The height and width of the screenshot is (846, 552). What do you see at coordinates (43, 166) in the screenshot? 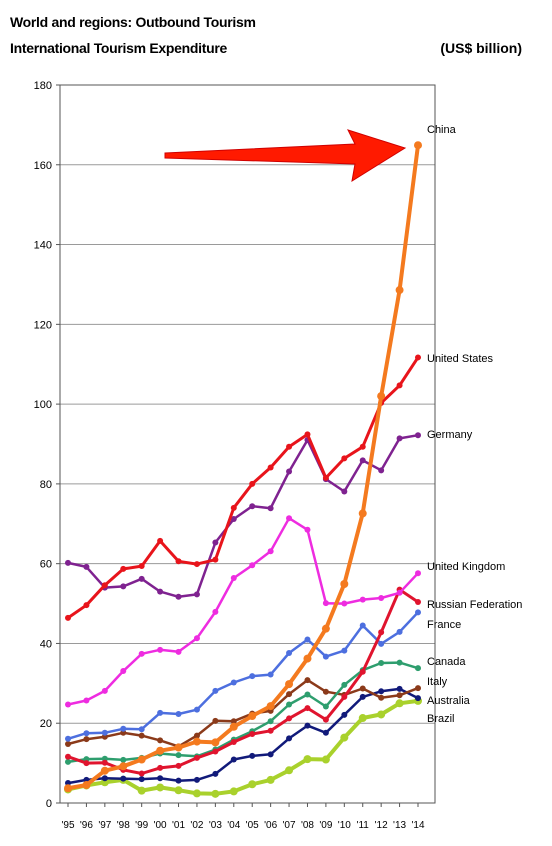
I see `y-tick-label: 160` at bounding box center [43, 166].